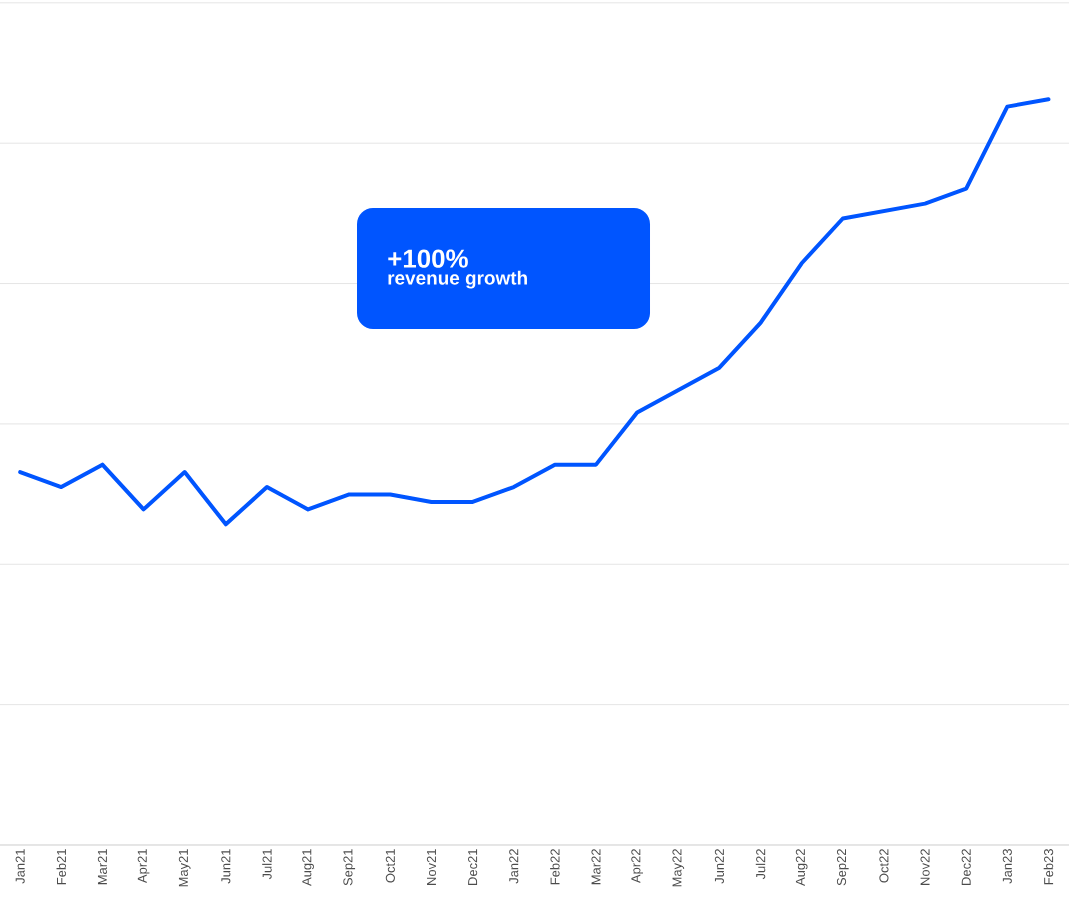 This screenshot has width=1069, height=924. What do you see at coordinates (267, 864) in the screenshot?
I see `x-tick-label: Jul21` at bounding box center [267, 864].